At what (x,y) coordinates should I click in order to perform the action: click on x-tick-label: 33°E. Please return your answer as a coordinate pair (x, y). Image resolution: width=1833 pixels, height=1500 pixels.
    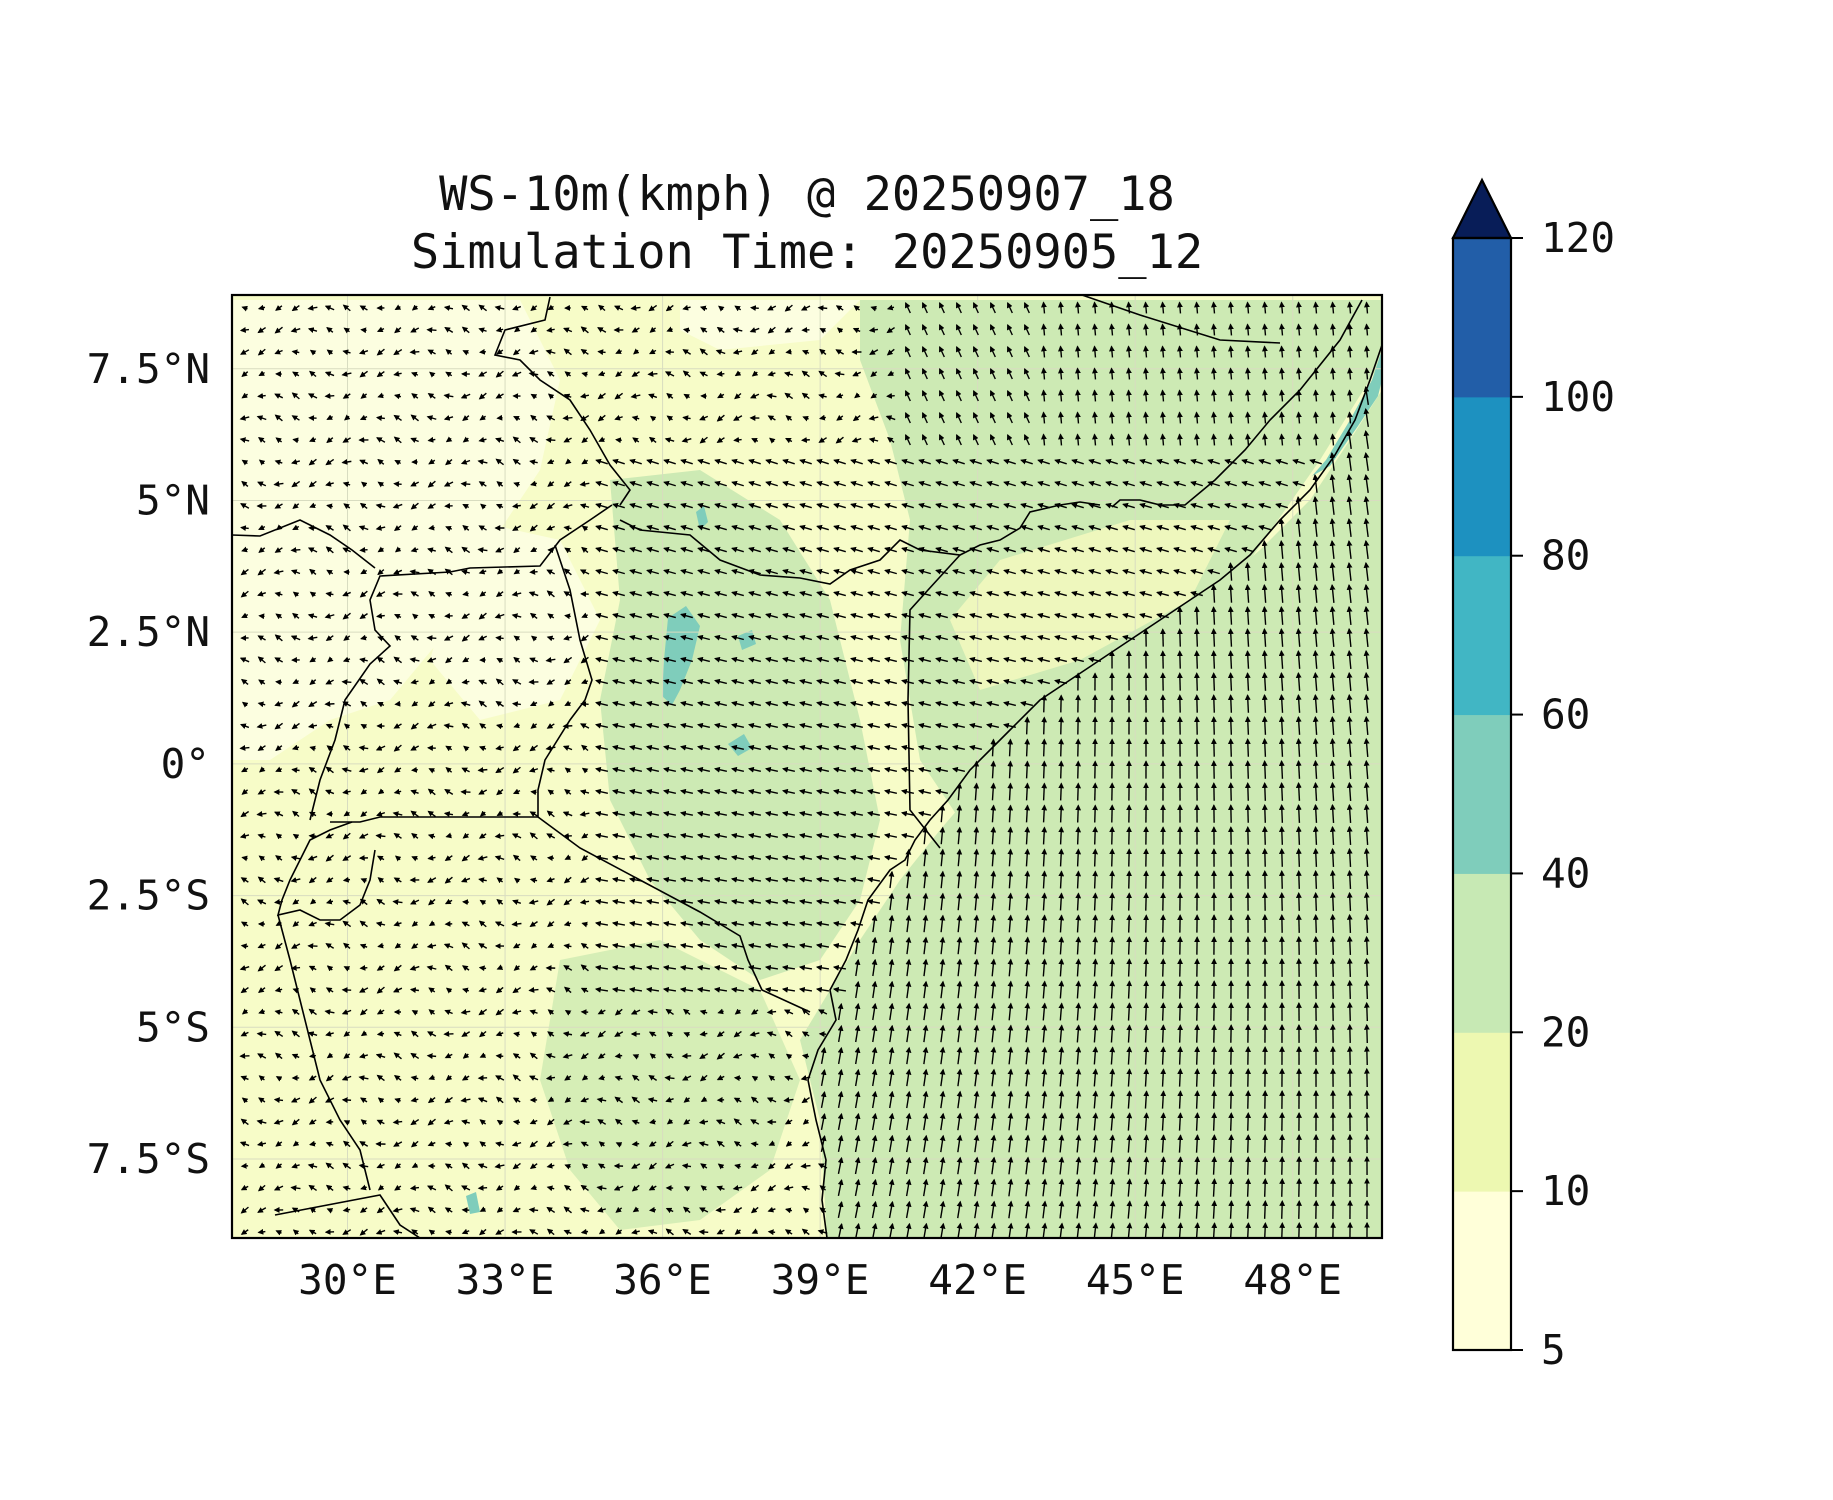
    Looking at the image, I should click on (505, 1280).